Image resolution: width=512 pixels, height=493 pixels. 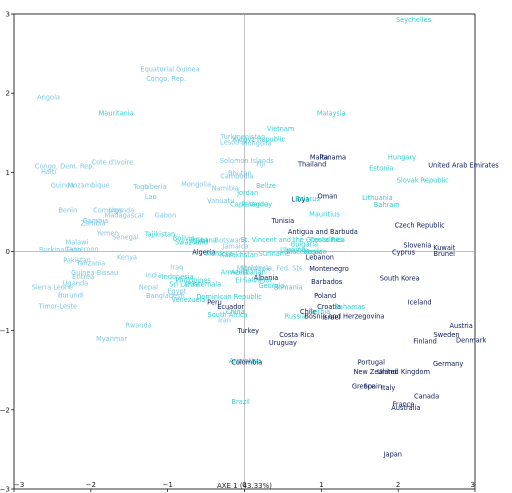 What do you see at coordinates (331, 318) in the screenshot?
I see `point-label: Israel` at bounding box center [331, 318].